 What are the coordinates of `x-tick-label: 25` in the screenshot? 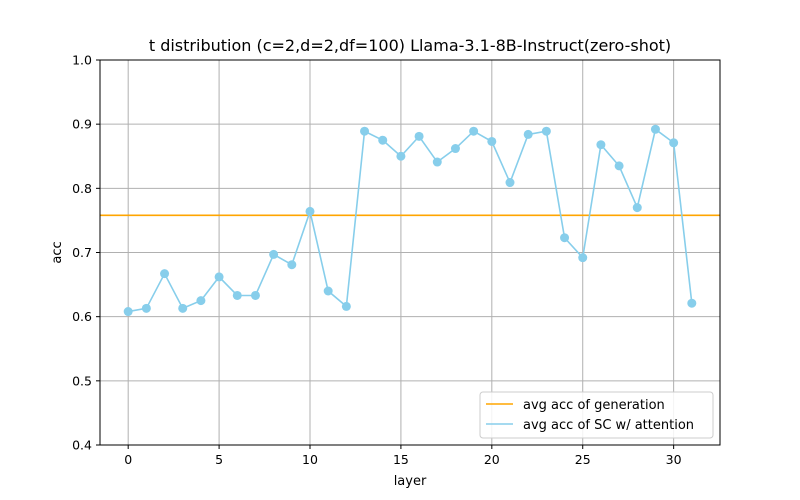 It's located at (583, 459).